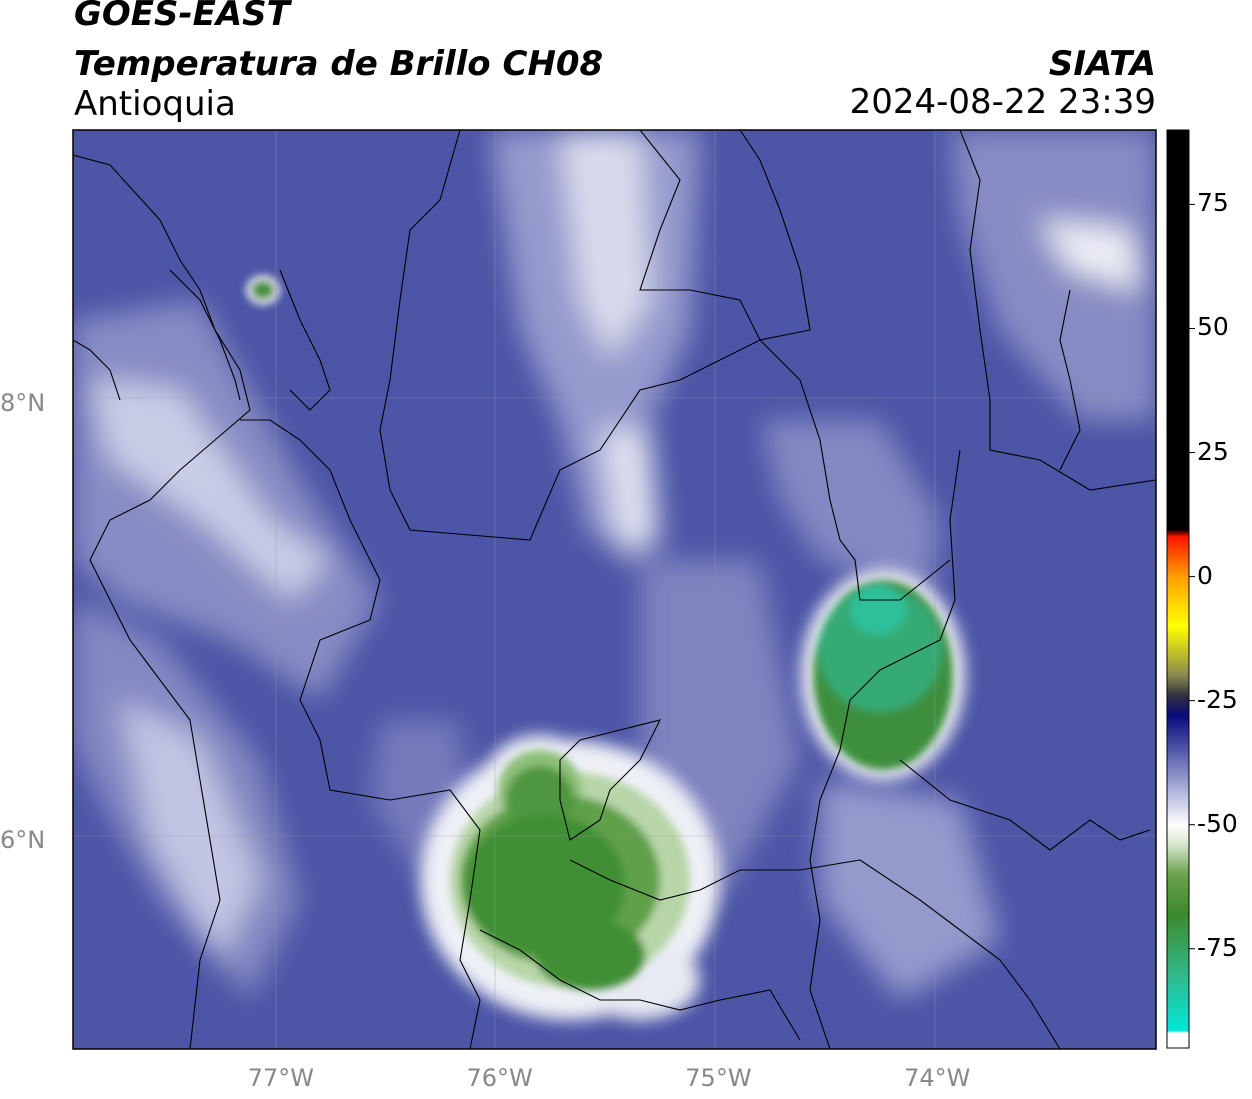  What do you see at coordinates (1213, 203) in the screenshot?
I see `colorbar-tick-label: 75` at bounding box center [1213, 203].